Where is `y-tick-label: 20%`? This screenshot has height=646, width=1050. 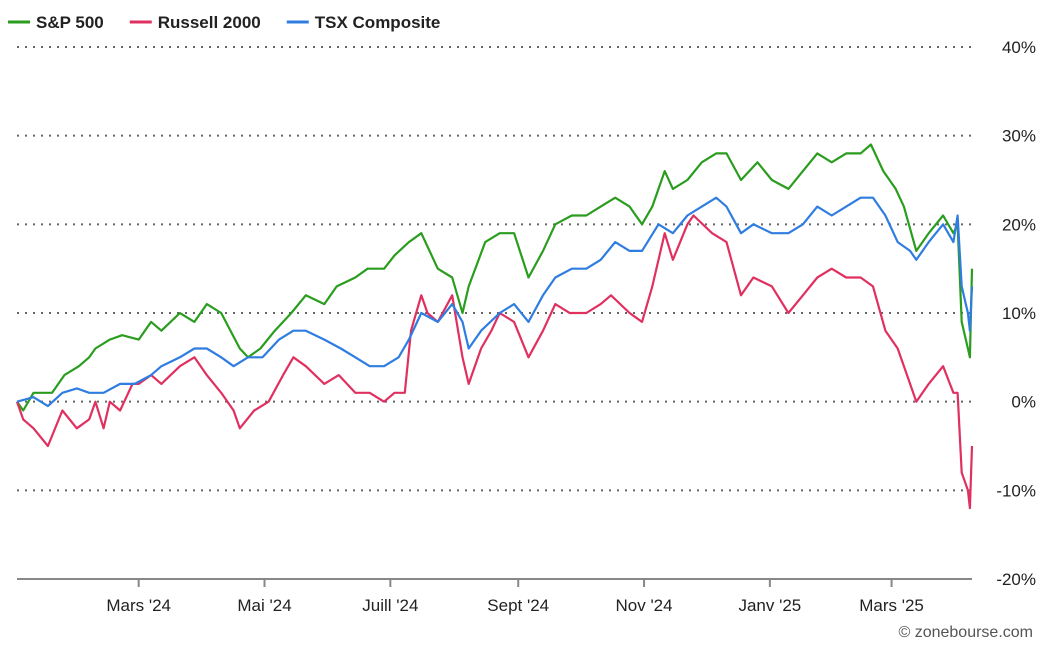 y-tick-label: 20% is located at coordinates (1019, 224).